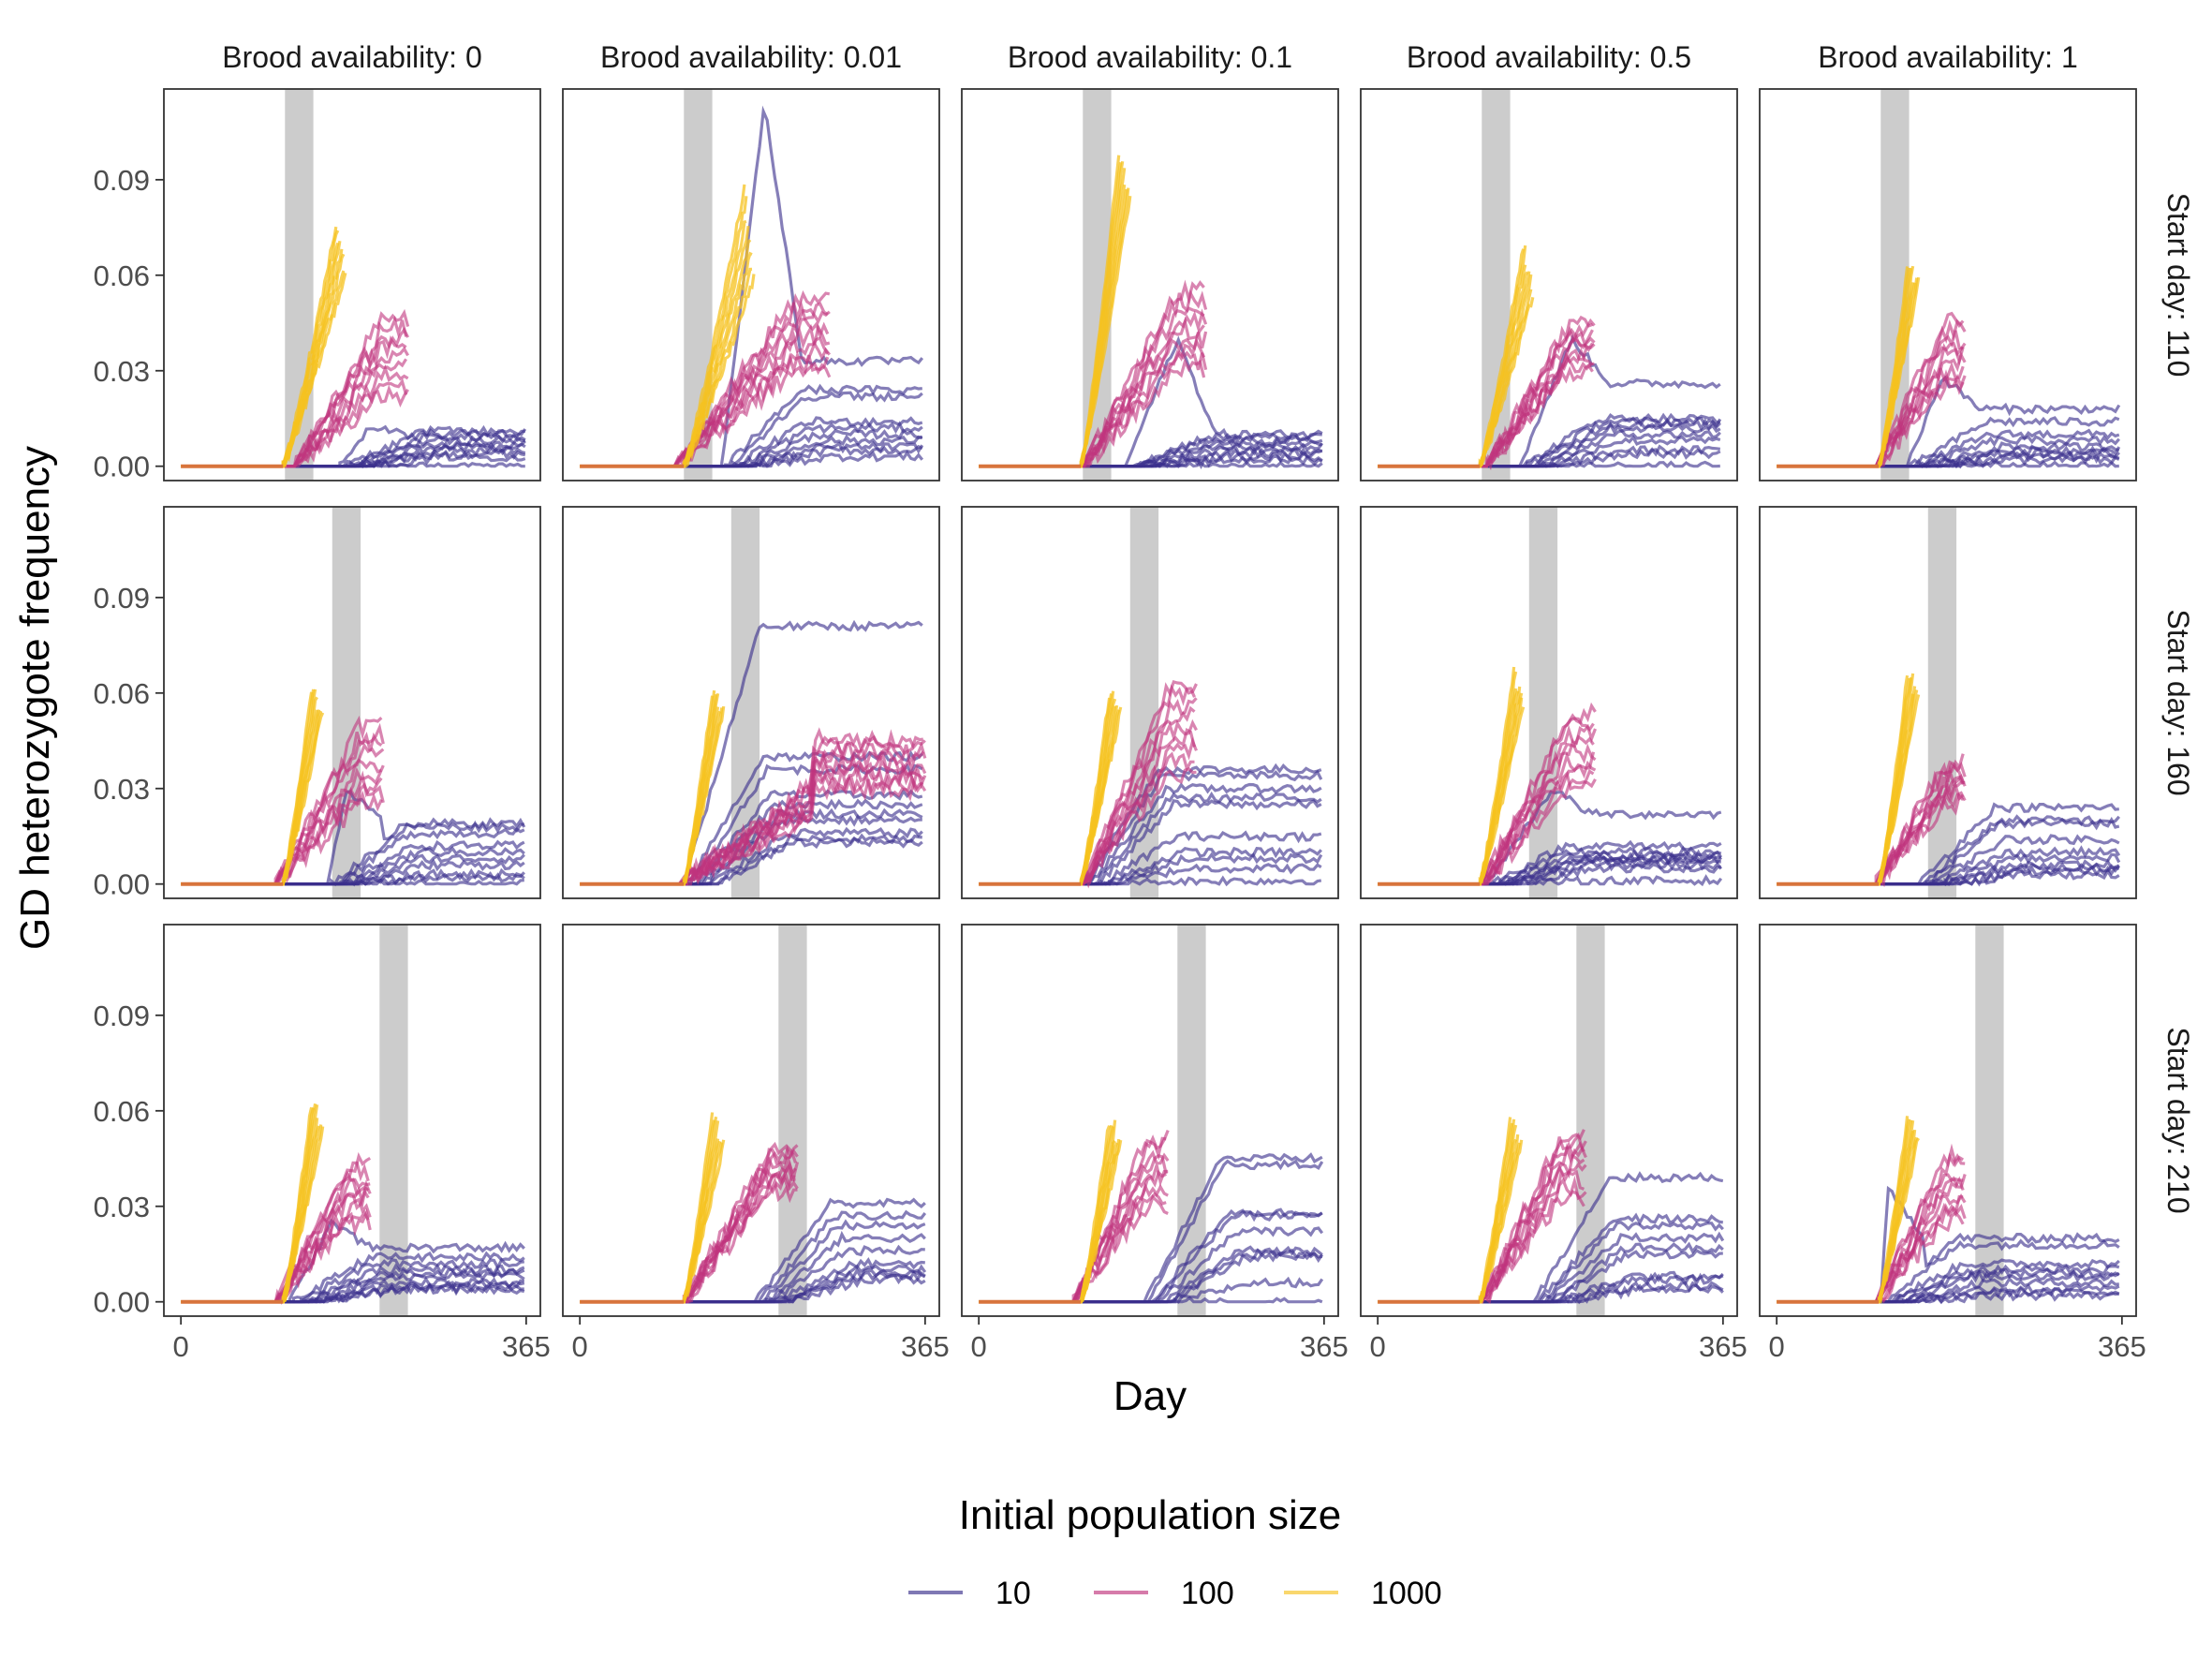  Describe the element at coordinates (1150, 1120) in the screenshot. I see `panel-r2-c2` at that location.